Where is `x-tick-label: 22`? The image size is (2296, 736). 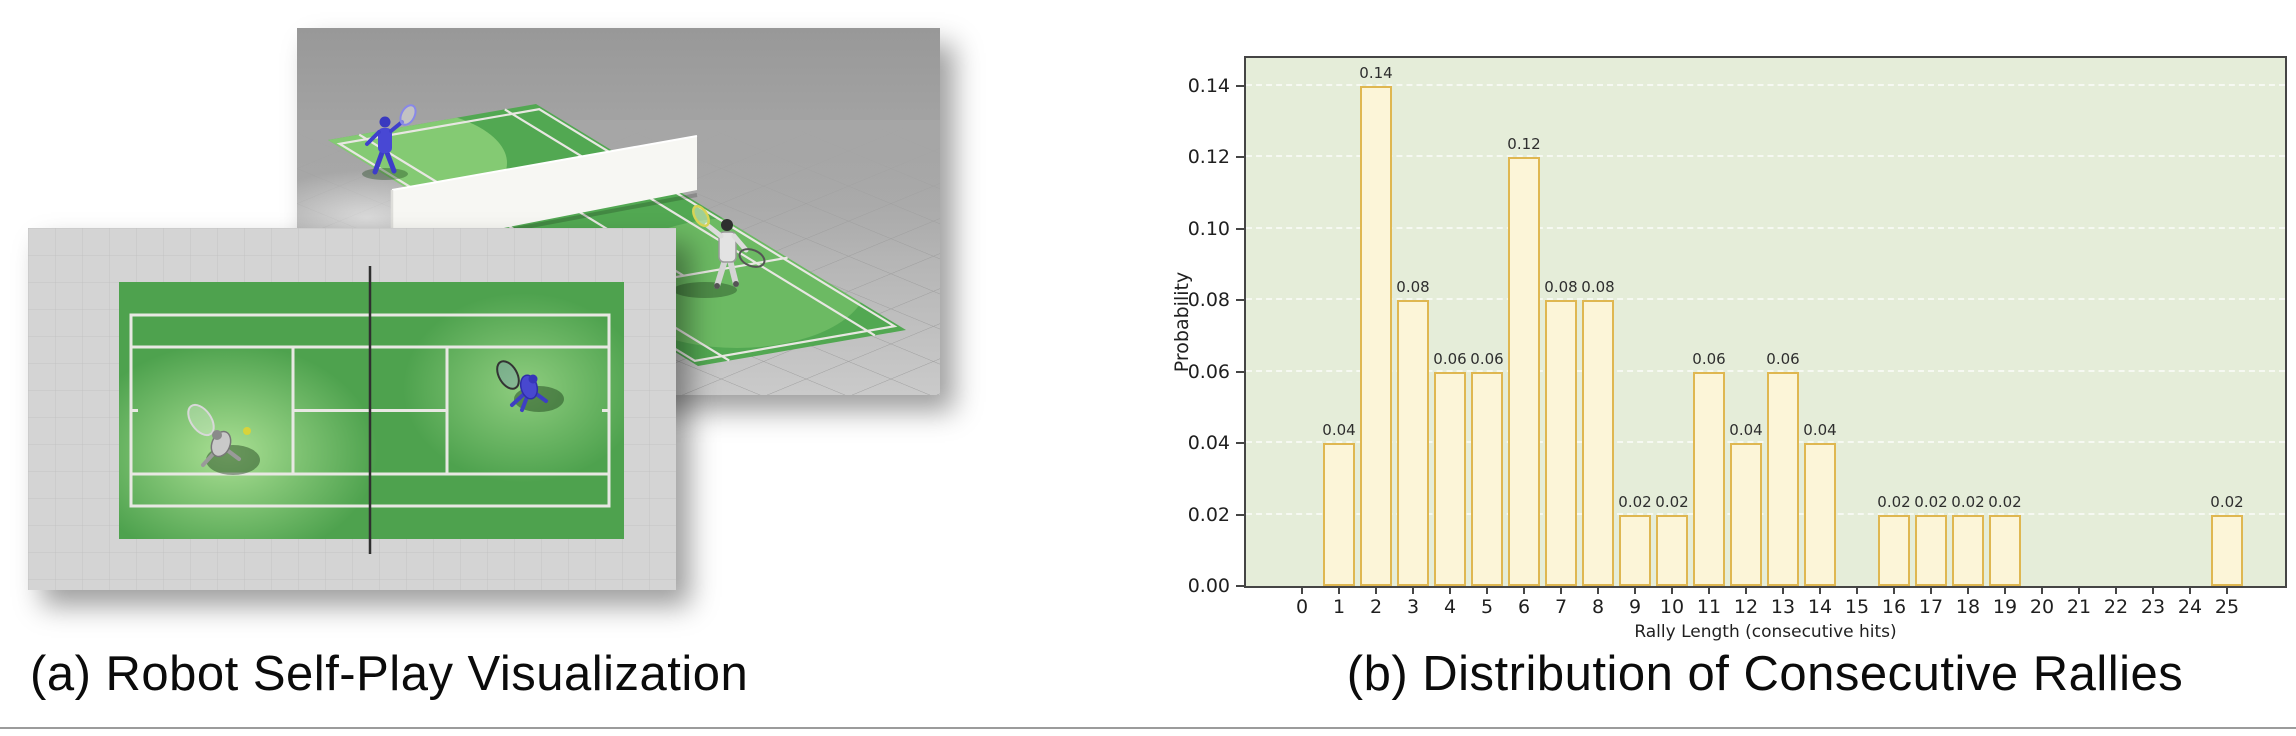
x-tick-label: 22 is located at coordinates (2116, 607).